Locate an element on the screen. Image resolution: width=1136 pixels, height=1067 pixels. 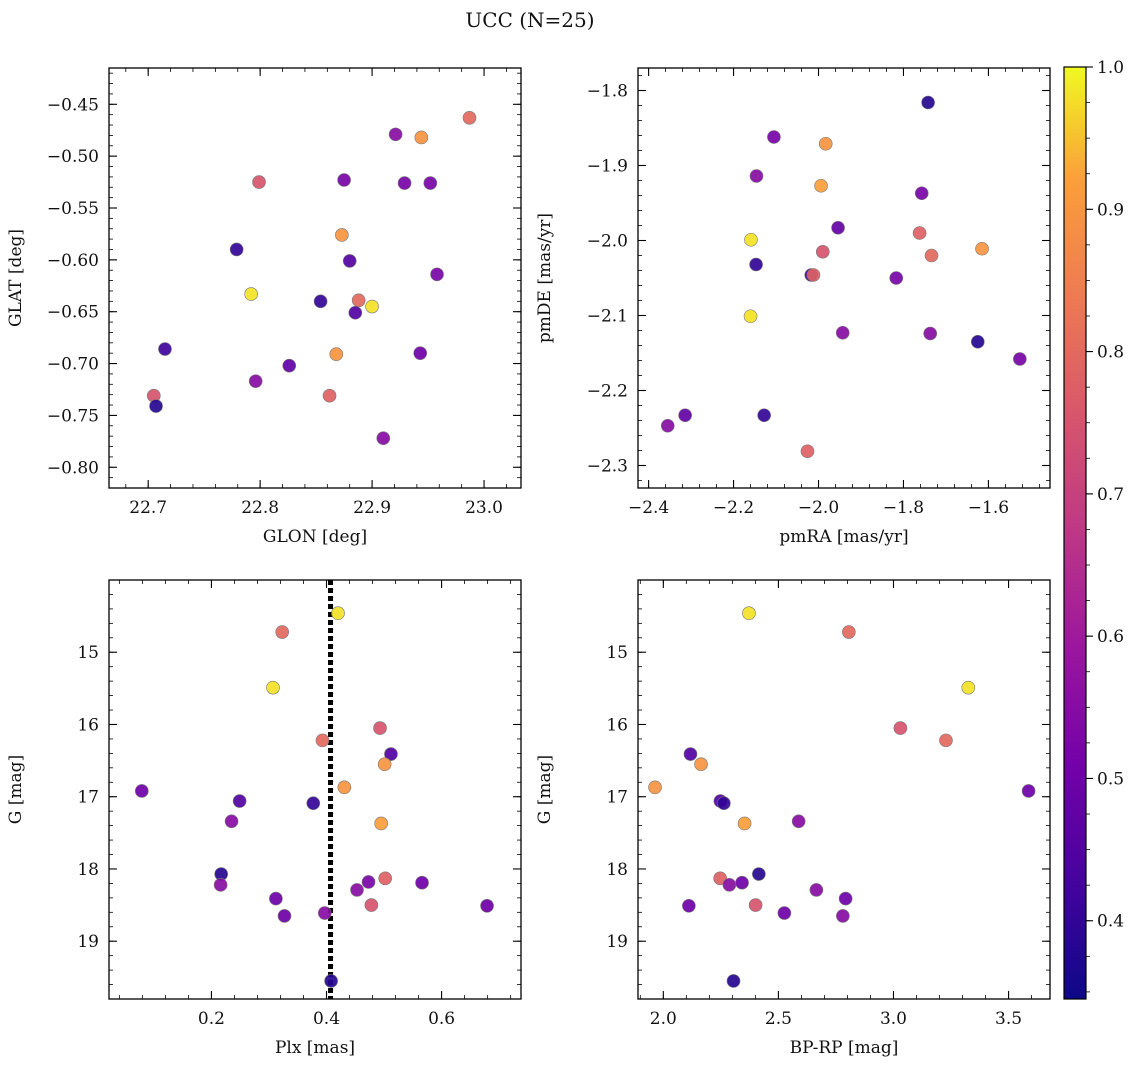
x-tick-label: −2.2 is located at coordinates (733, 508).